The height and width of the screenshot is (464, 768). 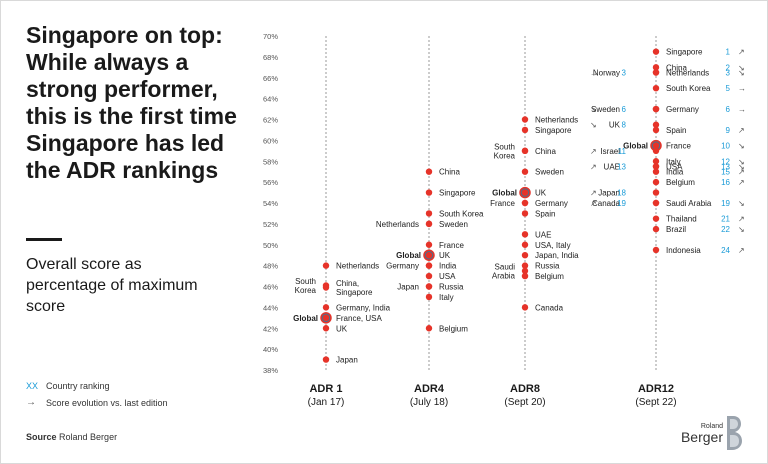 I want to click on rank-label: 13, so click(x=725, y=166).